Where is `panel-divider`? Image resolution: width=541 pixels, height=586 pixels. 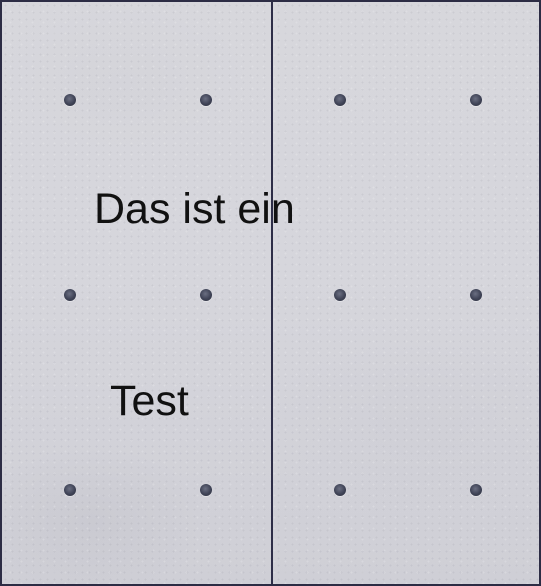
panel-divider is located at coordinates (272, 293).